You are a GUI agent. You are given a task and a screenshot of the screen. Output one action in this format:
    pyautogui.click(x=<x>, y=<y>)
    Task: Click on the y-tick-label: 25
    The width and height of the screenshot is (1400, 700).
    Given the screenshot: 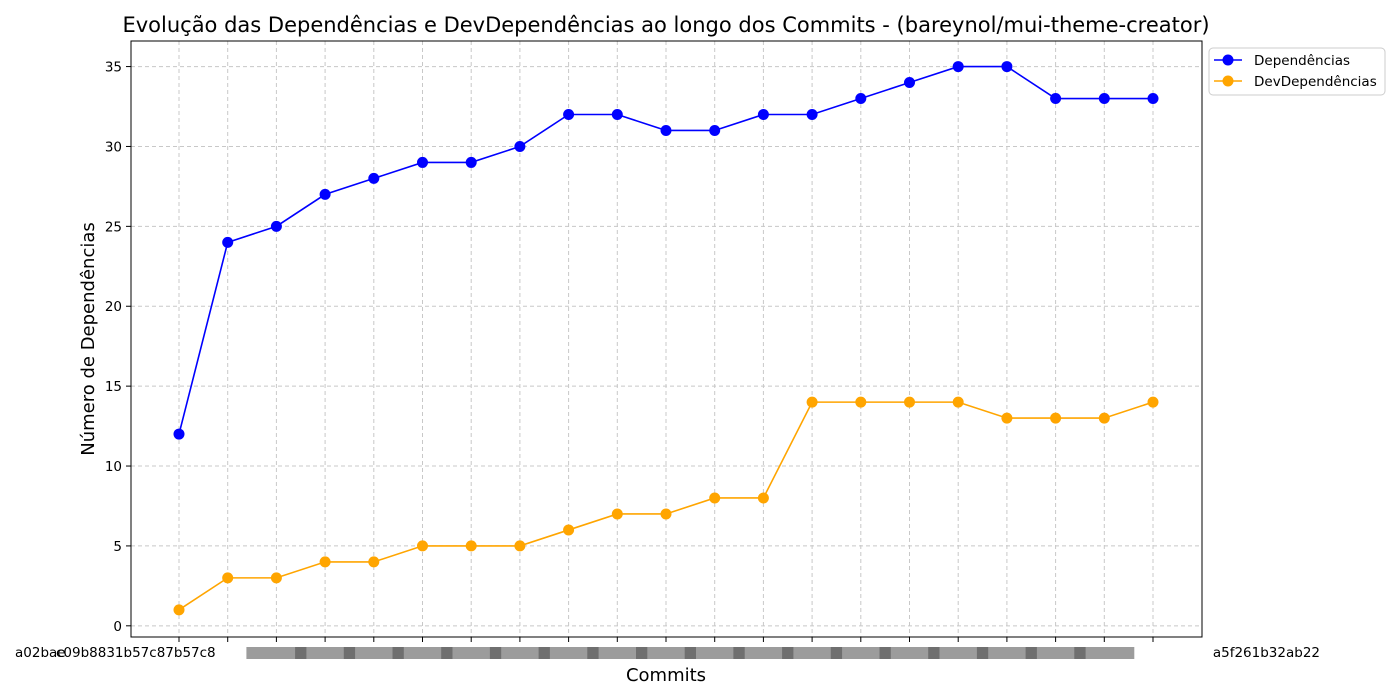 What is the action you would take?
    pyautogui.click(x=113, y=227)
    